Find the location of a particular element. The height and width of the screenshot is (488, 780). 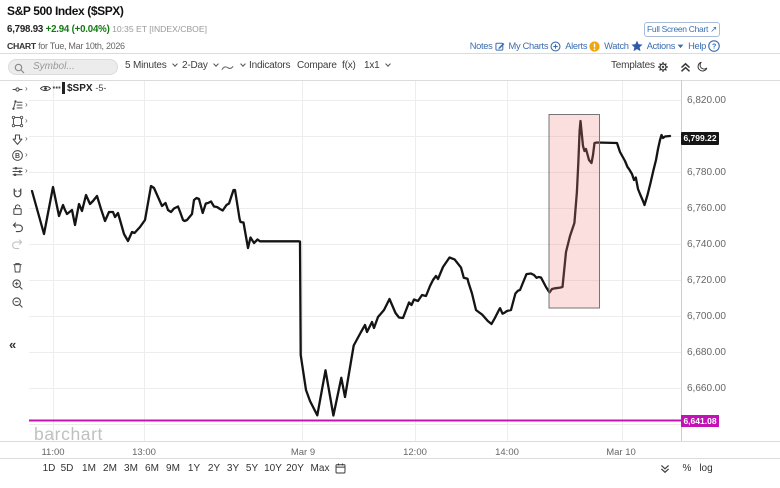

svg-text: B is located at coordinates (17, 156).